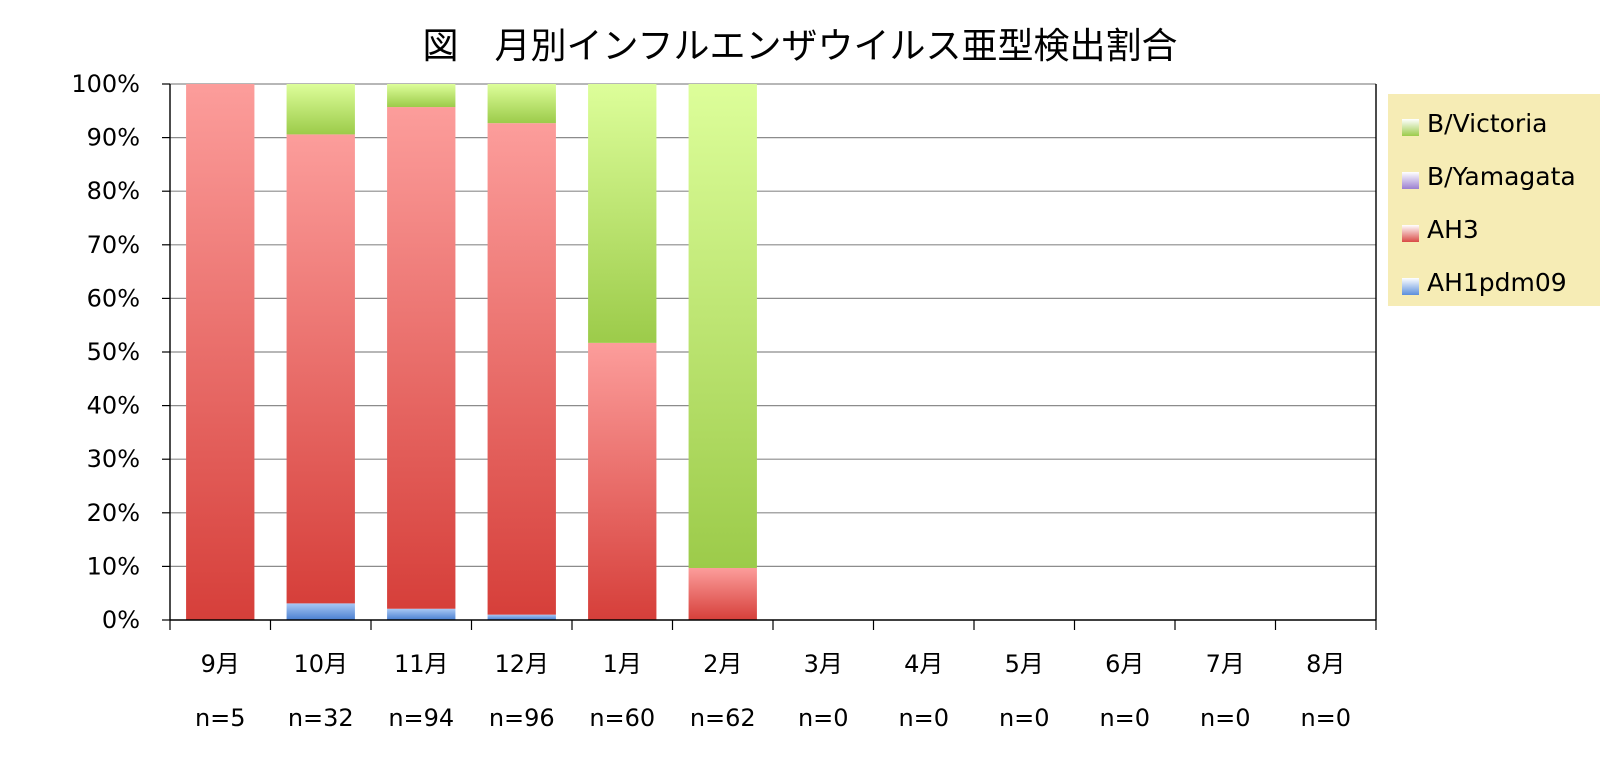  What do you see at coordinates (113, 406) in the screenshot?
I see `y-tick-label: 40%` at bounding box center [113, 406].